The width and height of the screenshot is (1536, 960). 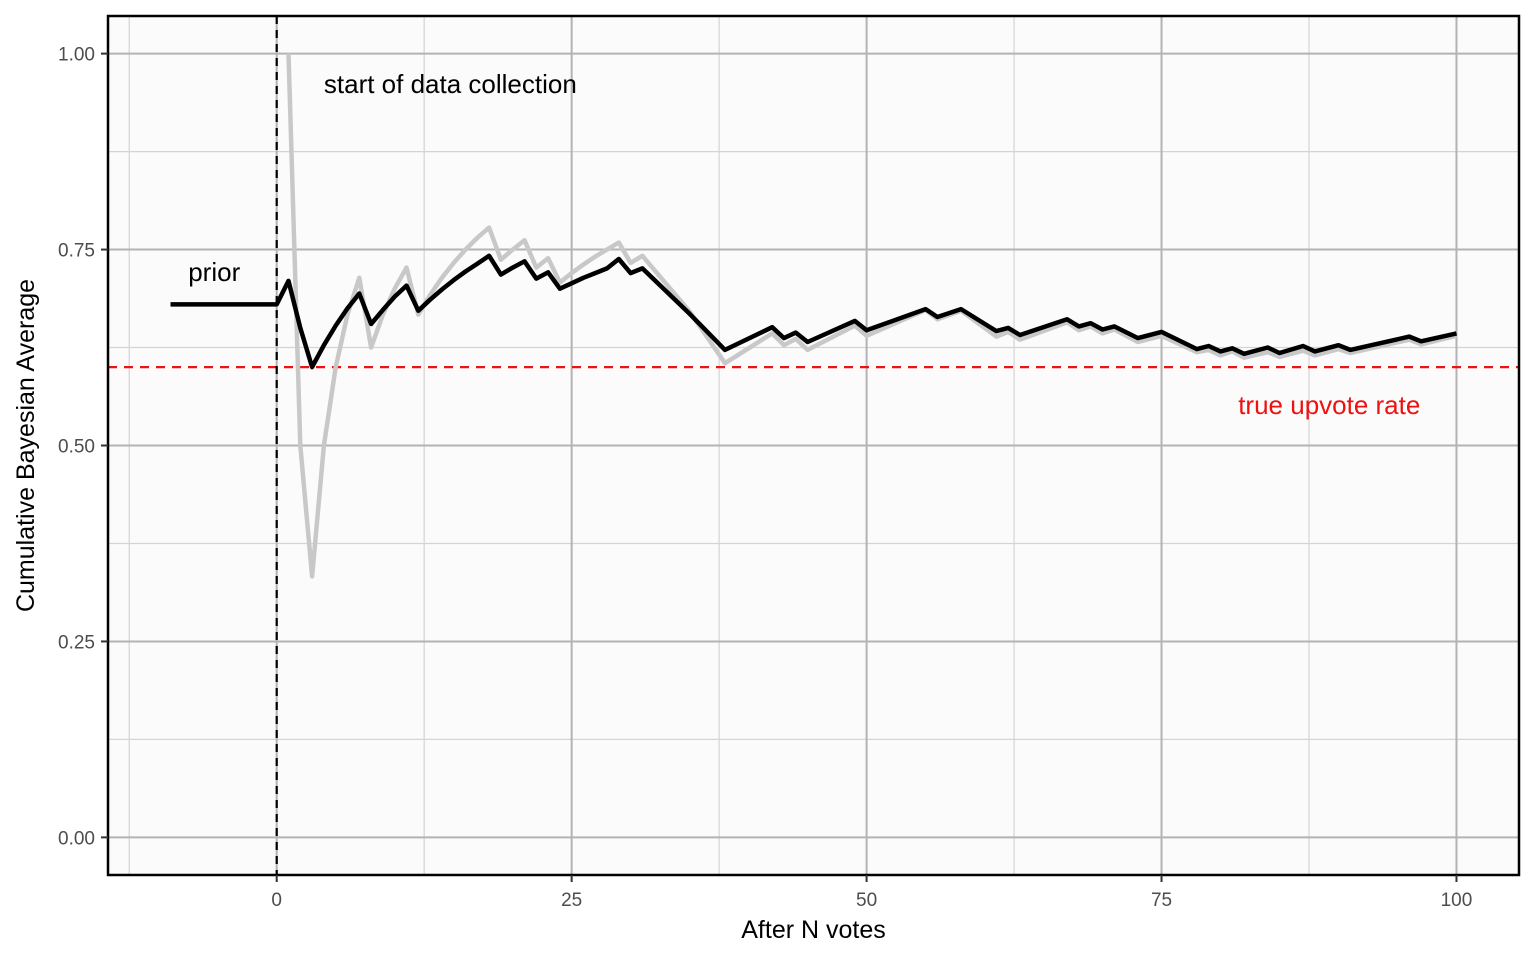 I want to click on x-tick-label: 25, so click(x=571, y=900).